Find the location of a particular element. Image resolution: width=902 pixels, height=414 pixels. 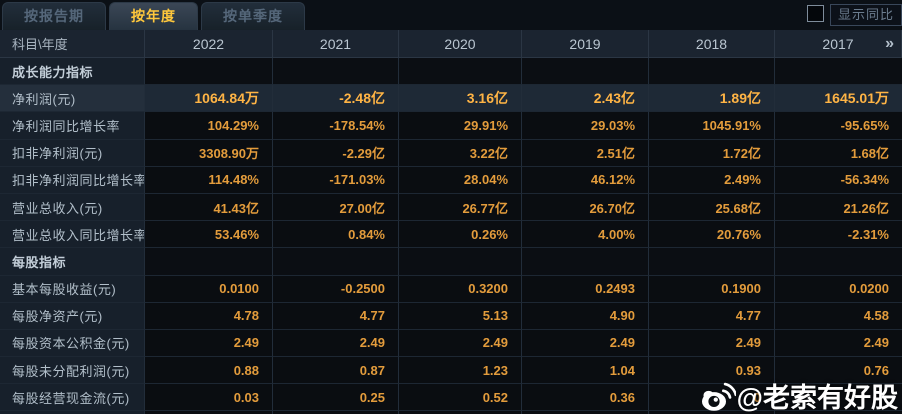

table-row: 每股净资产(元) 4.78 4.77 5.13 4.90 4.77 4.58 is located at coordinates (451, 316).